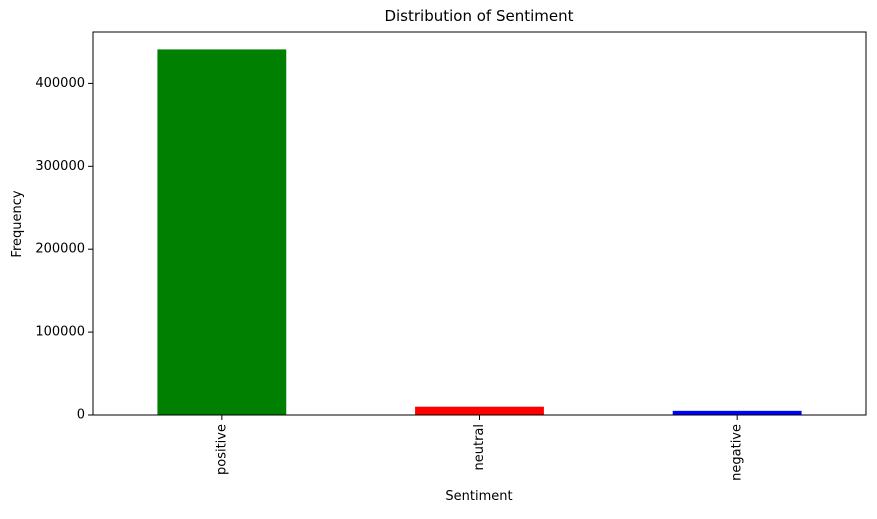 The height and width of the screenshot is (519, 877). Describe the element at coordinates (222, 232) in the screenshot. I see `bar-positive` at that location.